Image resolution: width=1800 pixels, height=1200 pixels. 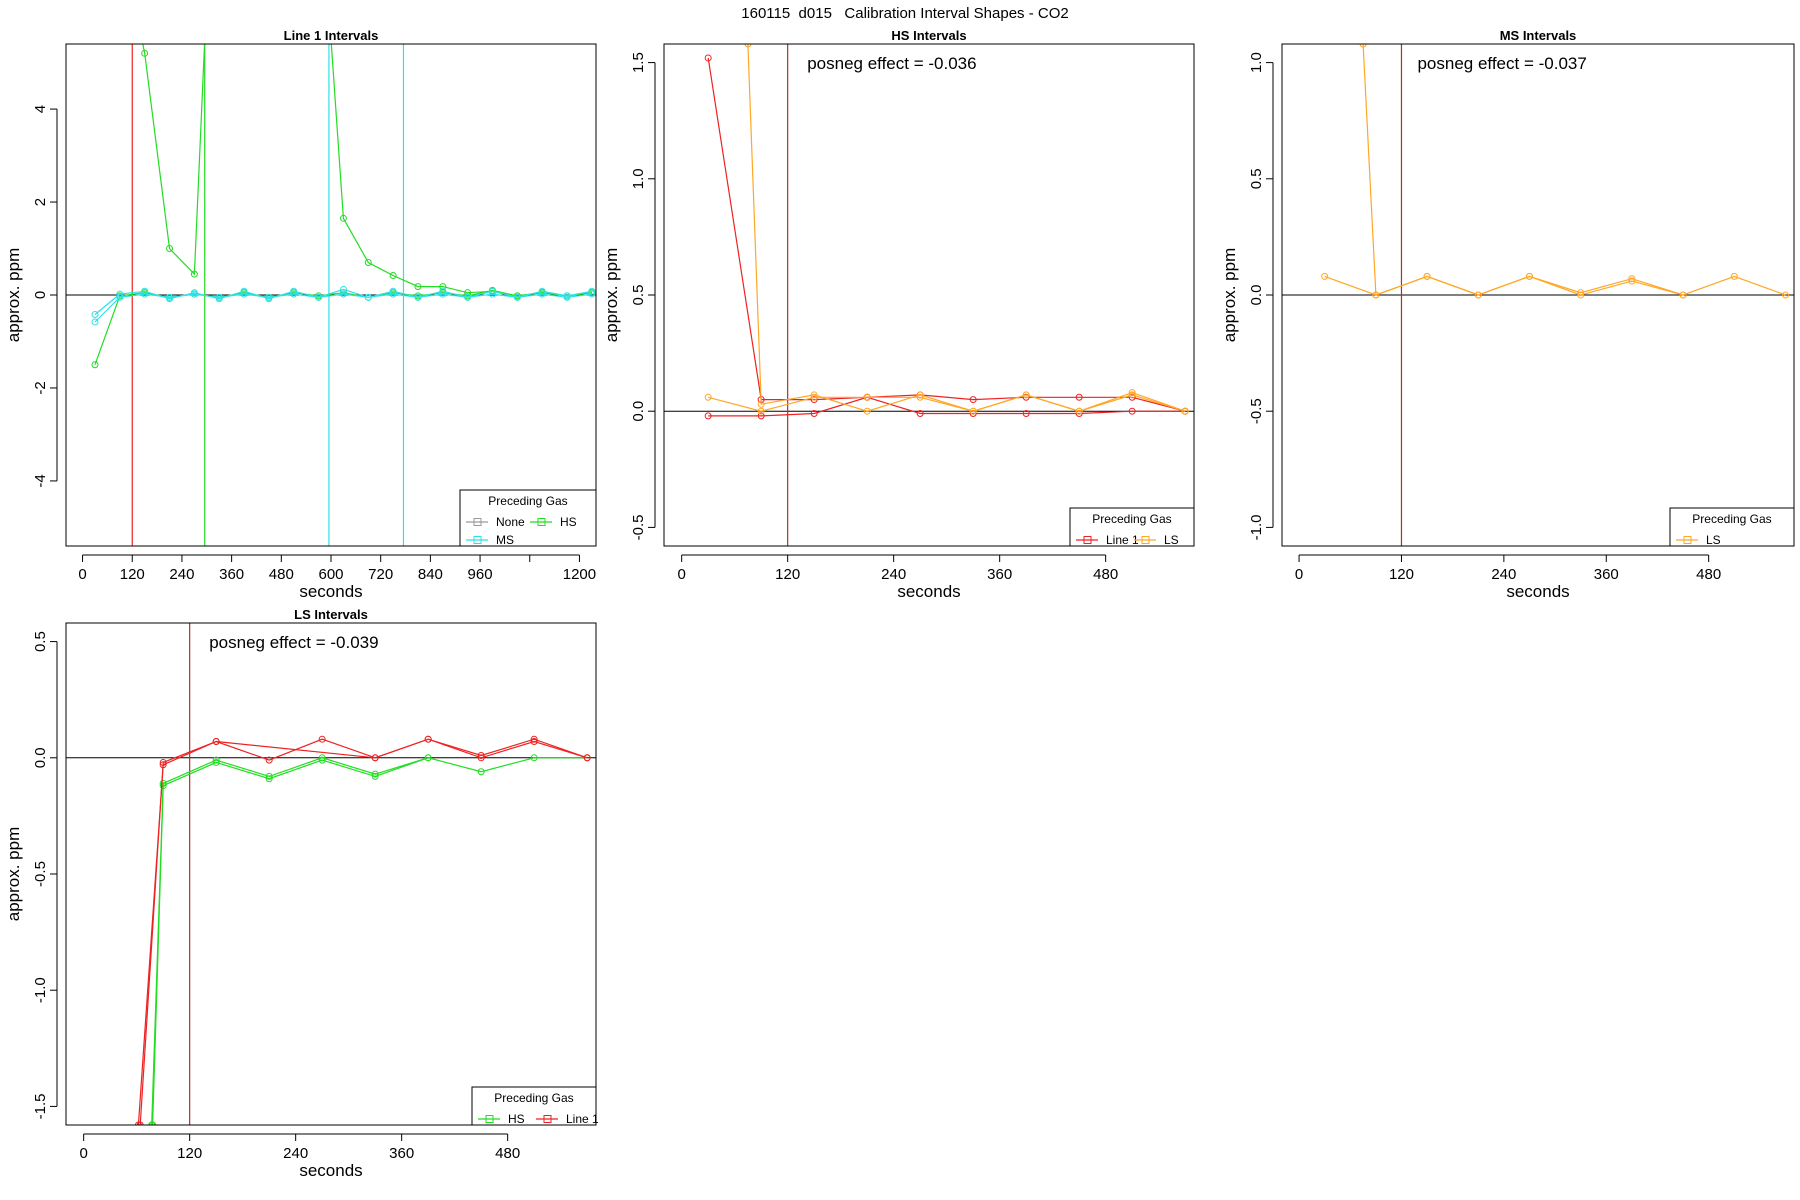 What do you see at coordinates (1247, 296) in the screenshot?
I see `y-axis: -1.0 -0.5 0.0 0.5 1.0 approx. ppm` at bounding box center [1247, 296].